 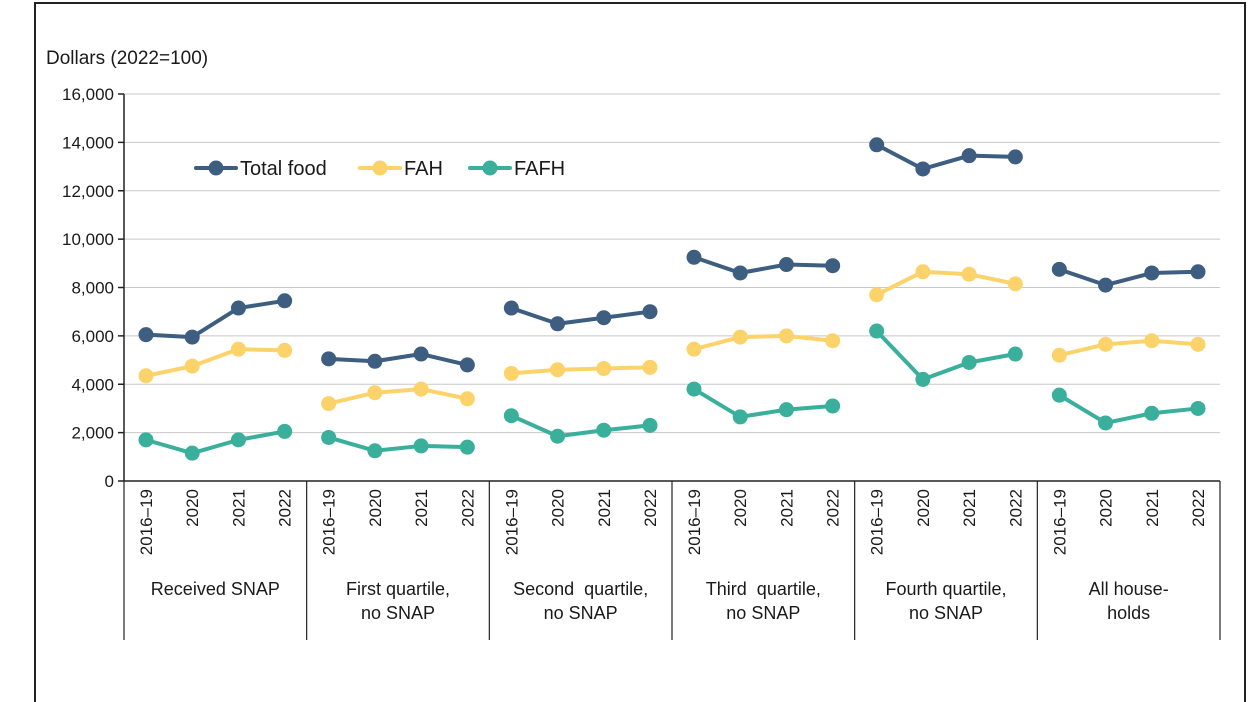 I want to click on group-label-line: Fourth quartile,, so click(x=945, y=589).